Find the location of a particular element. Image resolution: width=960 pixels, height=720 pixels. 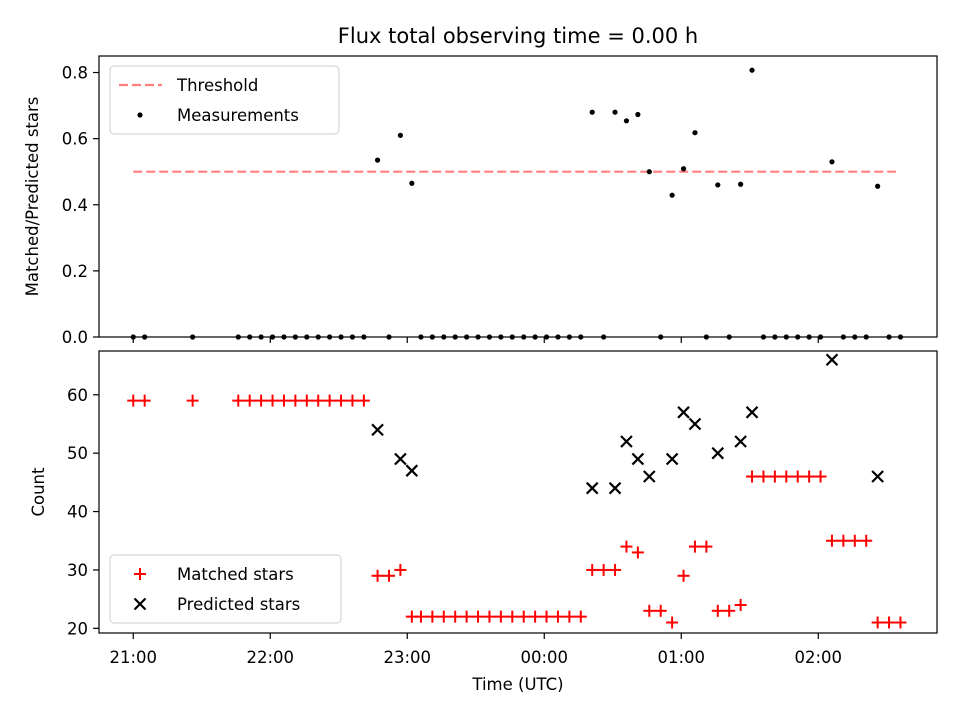

x-tick-label: 02:00 is located at coordinates (818, 657).